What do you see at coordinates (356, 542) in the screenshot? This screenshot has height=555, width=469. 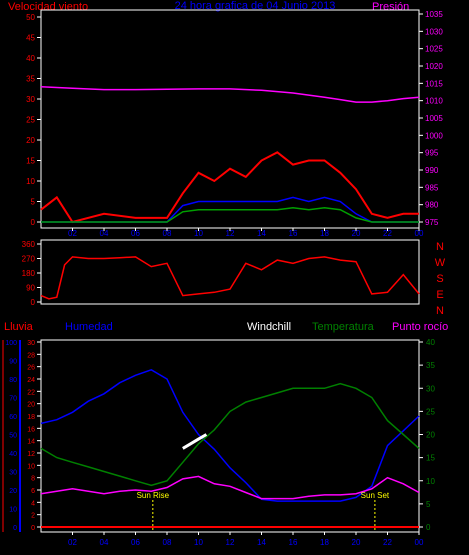 I see `x-tick-label: 20` at bounding box center [356, 542].